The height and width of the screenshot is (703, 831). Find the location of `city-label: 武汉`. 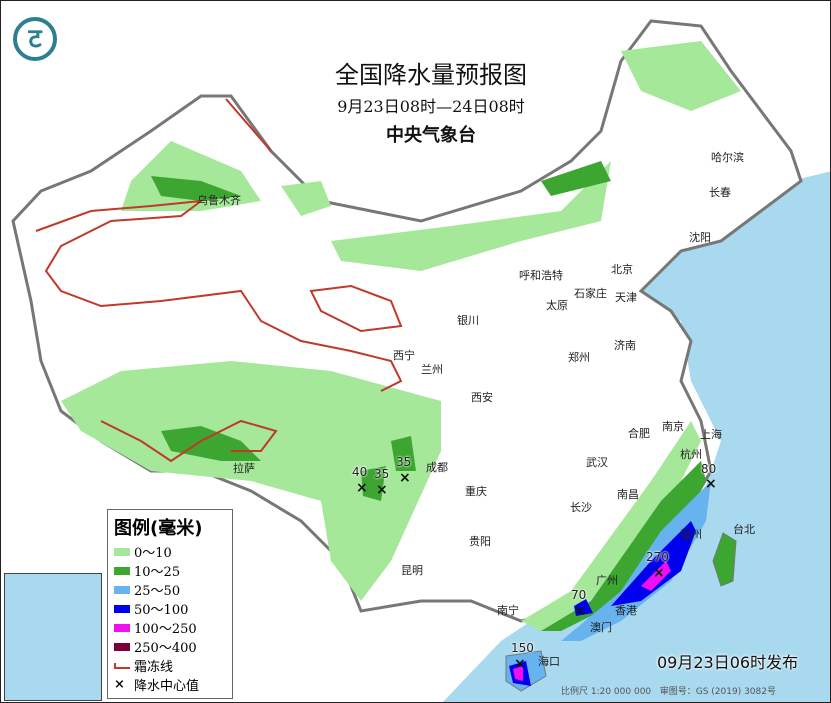

city-label: 武汉 is located at coordinates (597, 462).